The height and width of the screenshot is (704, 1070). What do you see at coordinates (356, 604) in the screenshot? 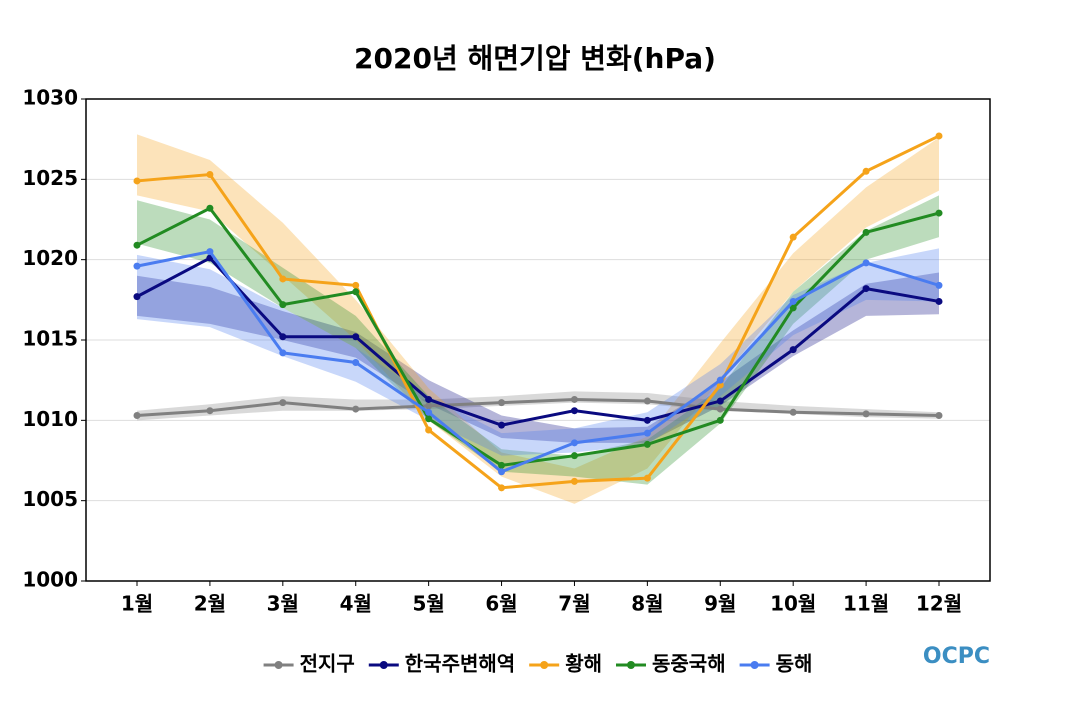
I see `x-tick-label: 4월` at bounding box center [356, 604].